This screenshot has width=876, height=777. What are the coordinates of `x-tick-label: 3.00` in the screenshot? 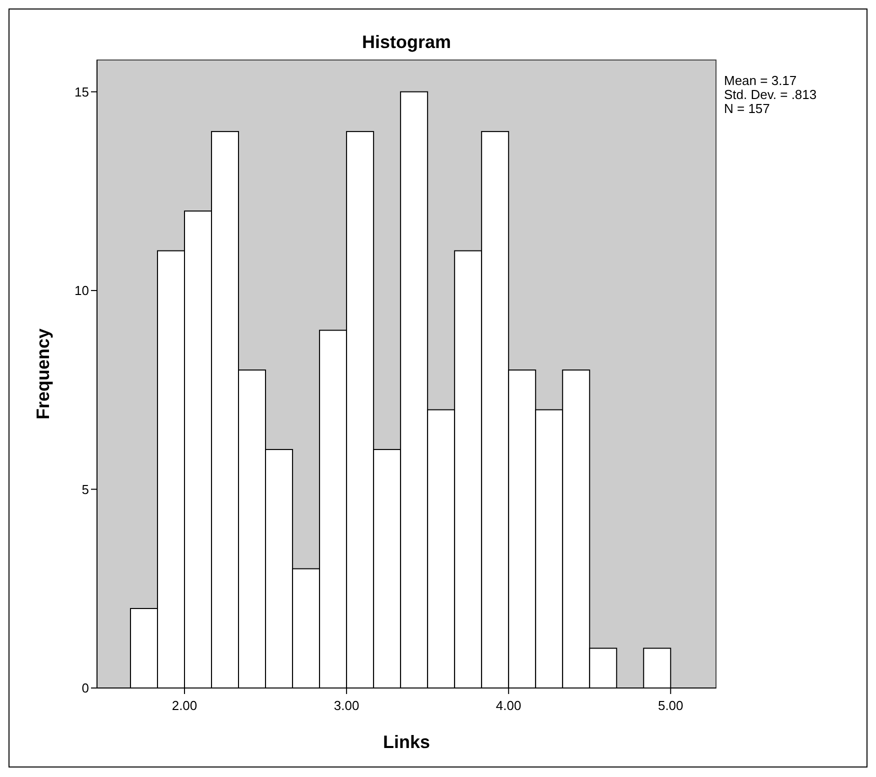 It's located at (347, 705).